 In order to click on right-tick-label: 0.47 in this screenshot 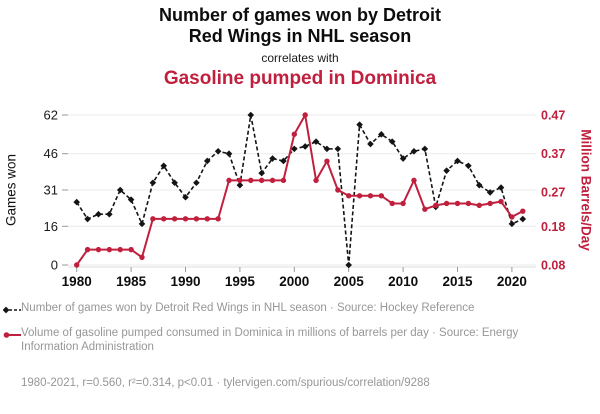, I will do `click(553, 116)`.